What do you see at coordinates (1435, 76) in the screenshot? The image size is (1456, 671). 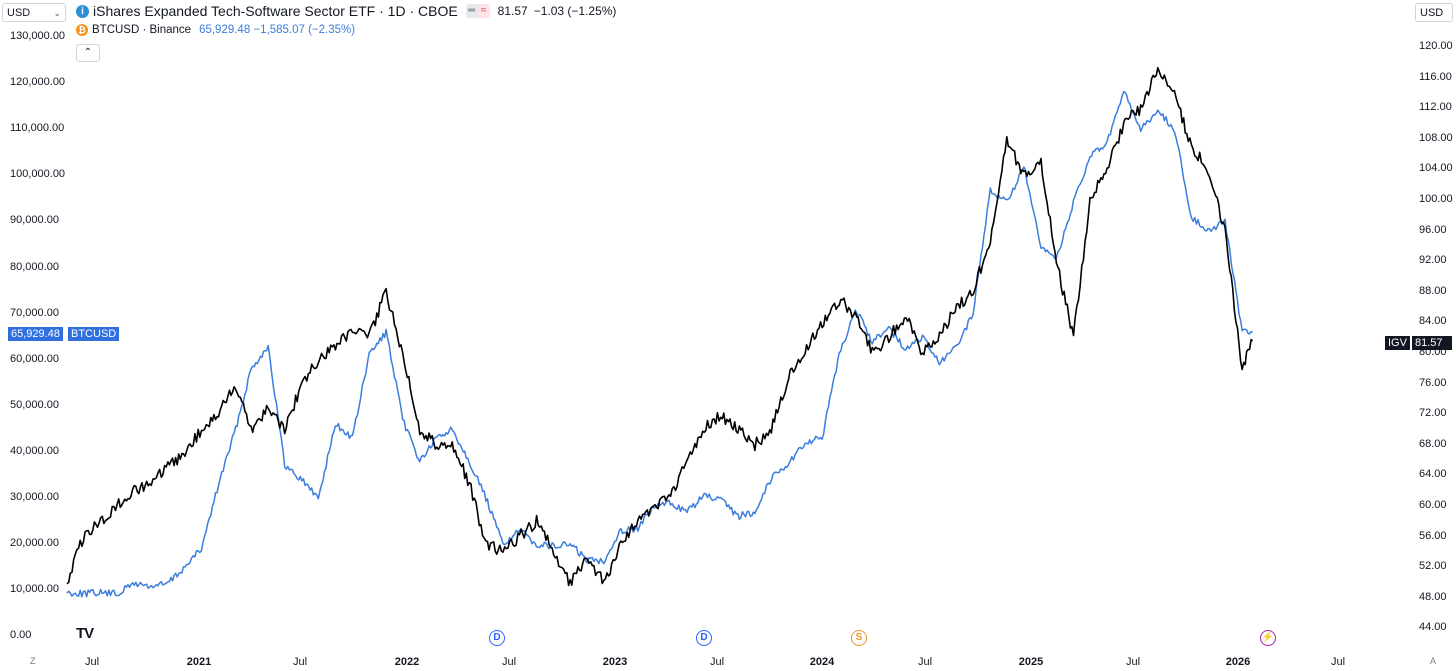 I see `right-axis-tick: 116.00` at bounding box center [1435, 76].